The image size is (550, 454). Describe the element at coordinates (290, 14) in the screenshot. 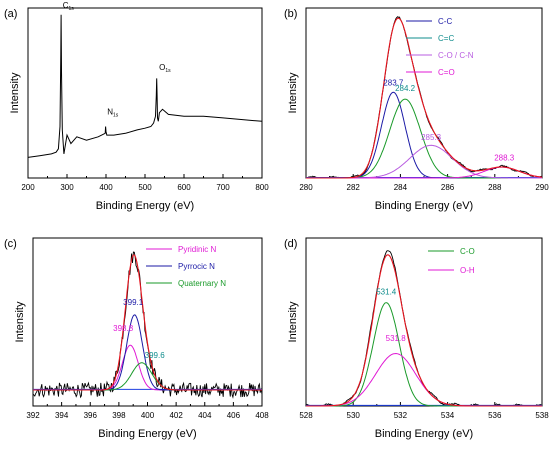

I see `panel-label: (b)` at that location.